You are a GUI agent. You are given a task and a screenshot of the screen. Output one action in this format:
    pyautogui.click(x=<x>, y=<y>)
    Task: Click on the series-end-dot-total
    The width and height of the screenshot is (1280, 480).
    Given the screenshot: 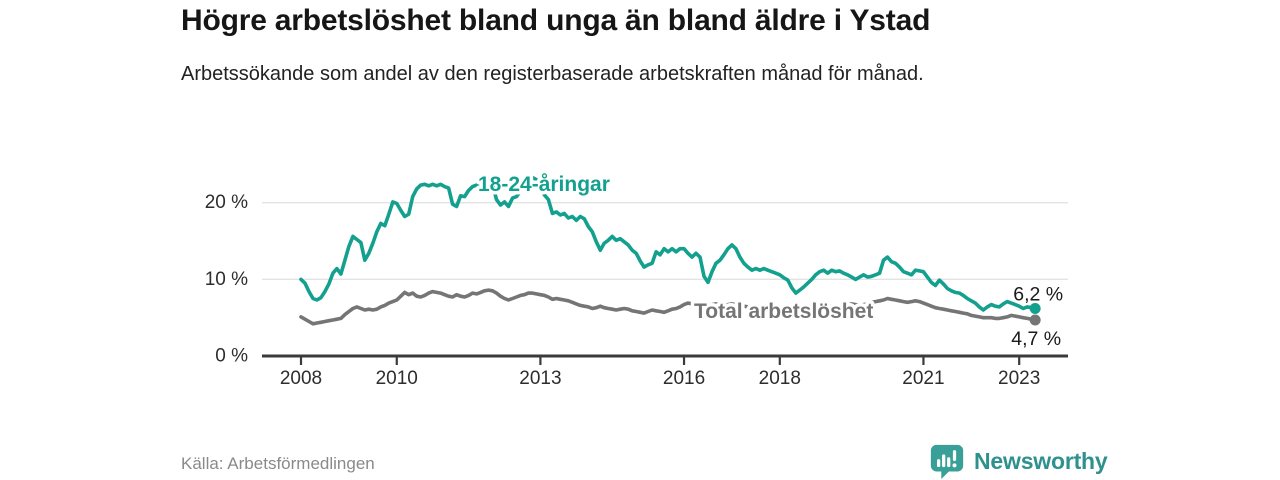 What is the action you would take?
    pyautogui.click(x=1035, y=320)
    